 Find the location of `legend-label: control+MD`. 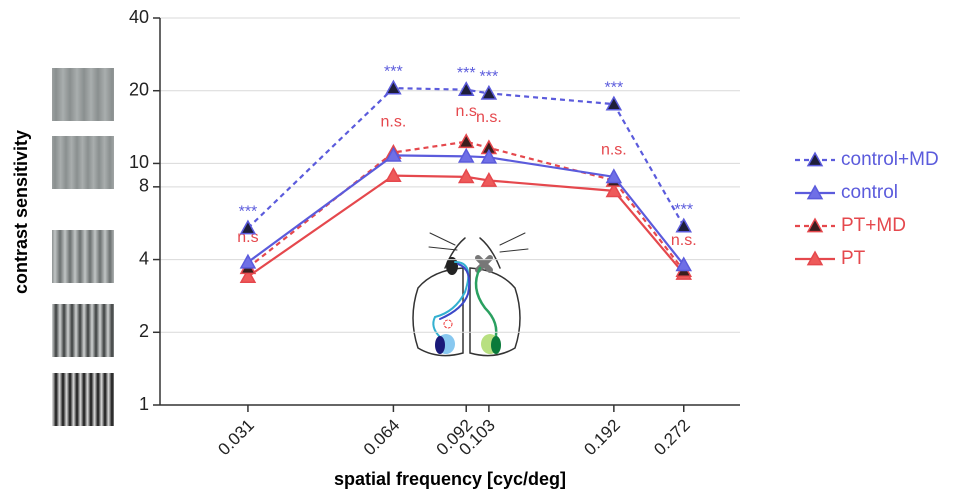

legend-label: control+MD is located at coordinates (890, 159).